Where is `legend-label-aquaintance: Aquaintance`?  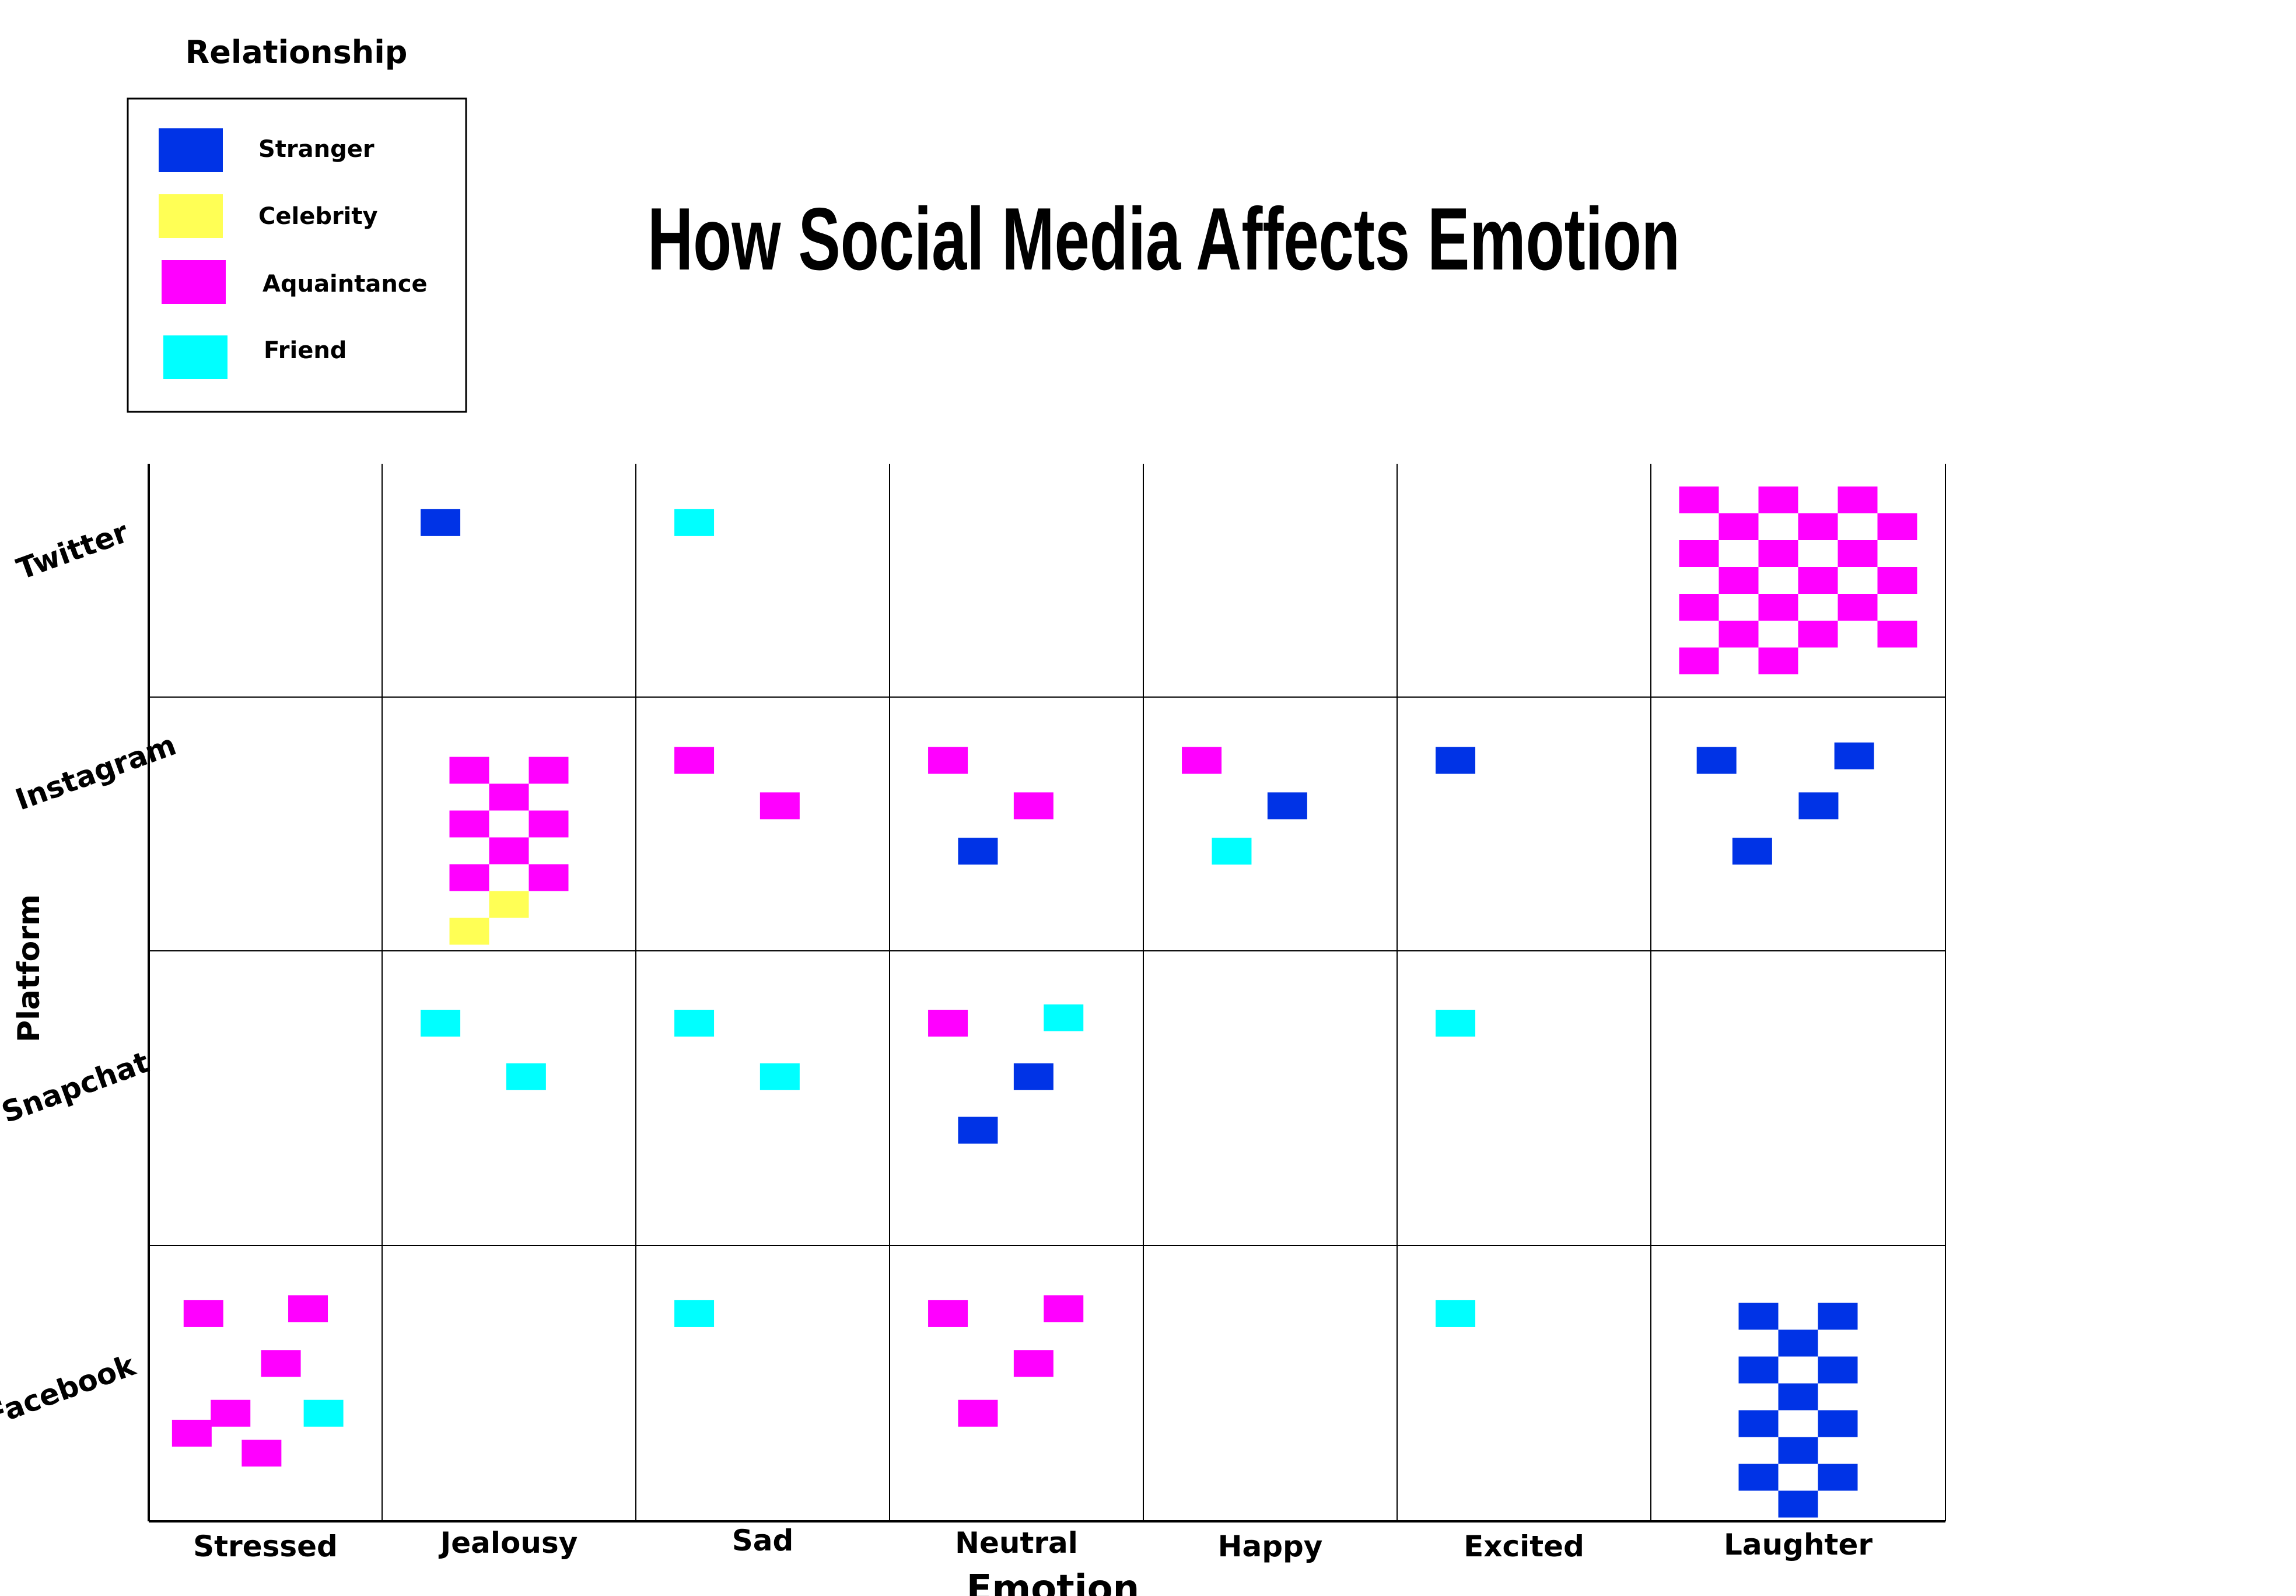
legend-label-aquaintance: Aquaintance is located at coordinates (345, 284).